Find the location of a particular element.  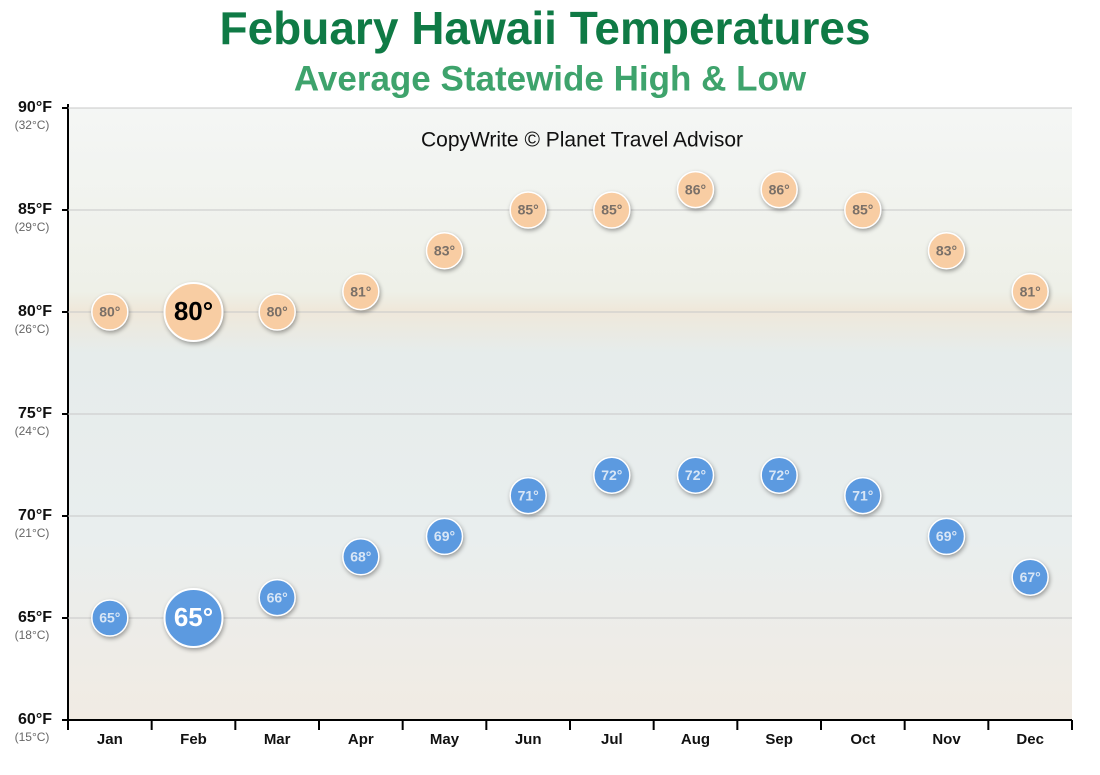

x-tick-label: May is located at coordinates (445, 739).